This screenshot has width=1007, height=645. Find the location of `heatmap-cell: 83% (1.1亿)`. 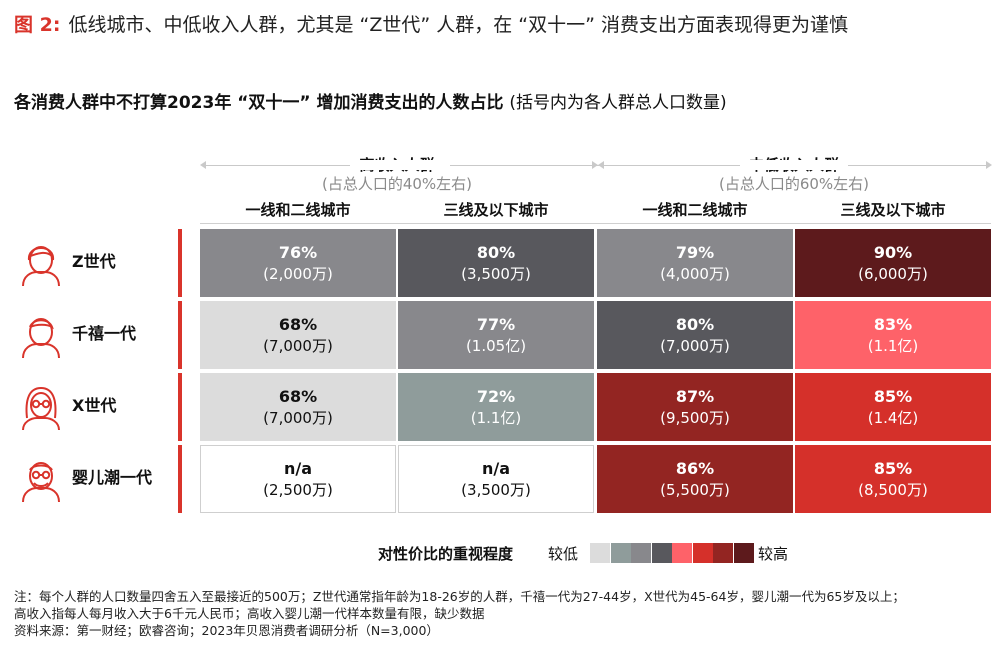

heatmap-cell: 83% (1.1亿) is located at coordinates (893, 335).